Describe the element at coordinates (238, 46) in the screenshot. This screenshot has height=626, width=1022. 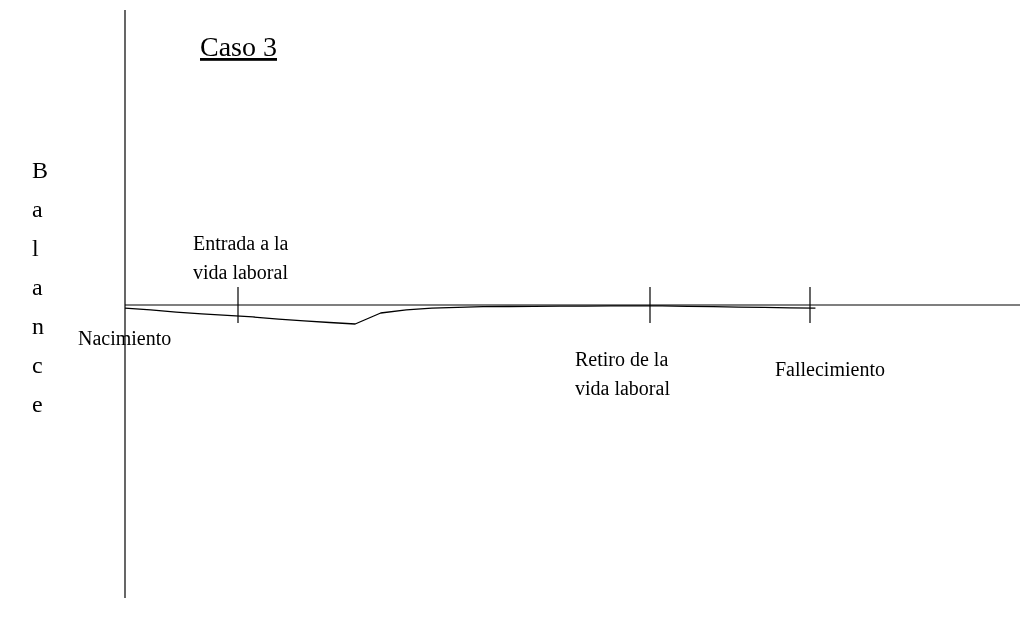
I see `chart-title: Caso 3` at that location.